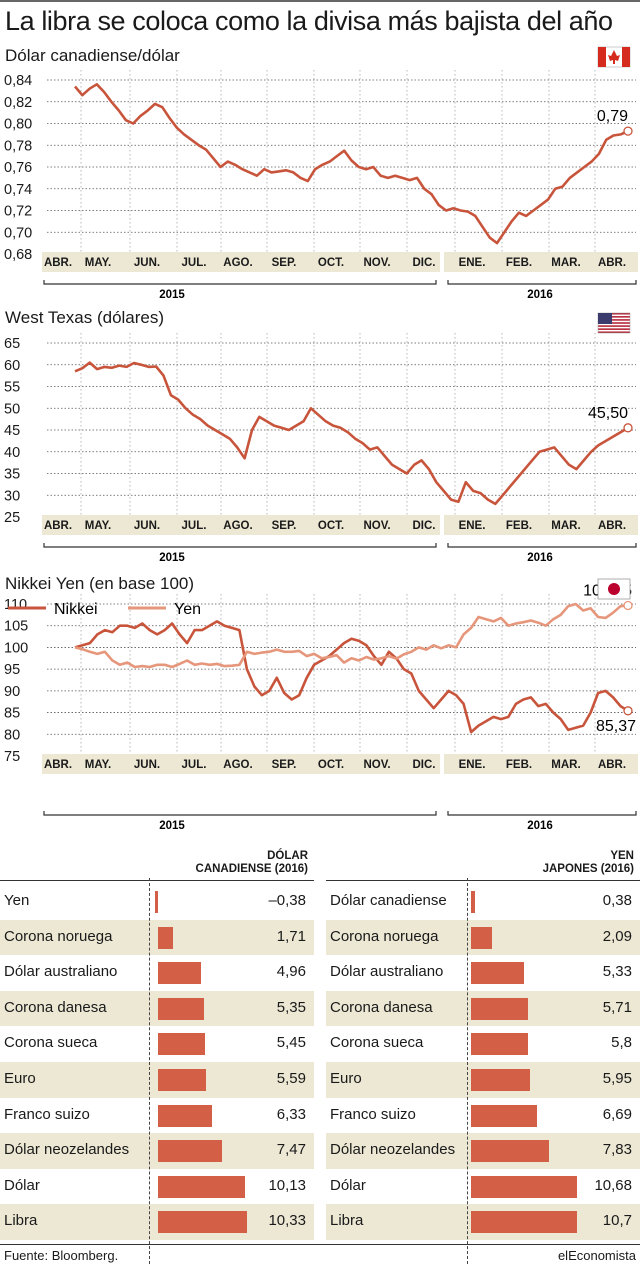 Image resolution: width=640 pixels, height=1271 pixels. I want to click on row-label: Yen, so click(17, 900).